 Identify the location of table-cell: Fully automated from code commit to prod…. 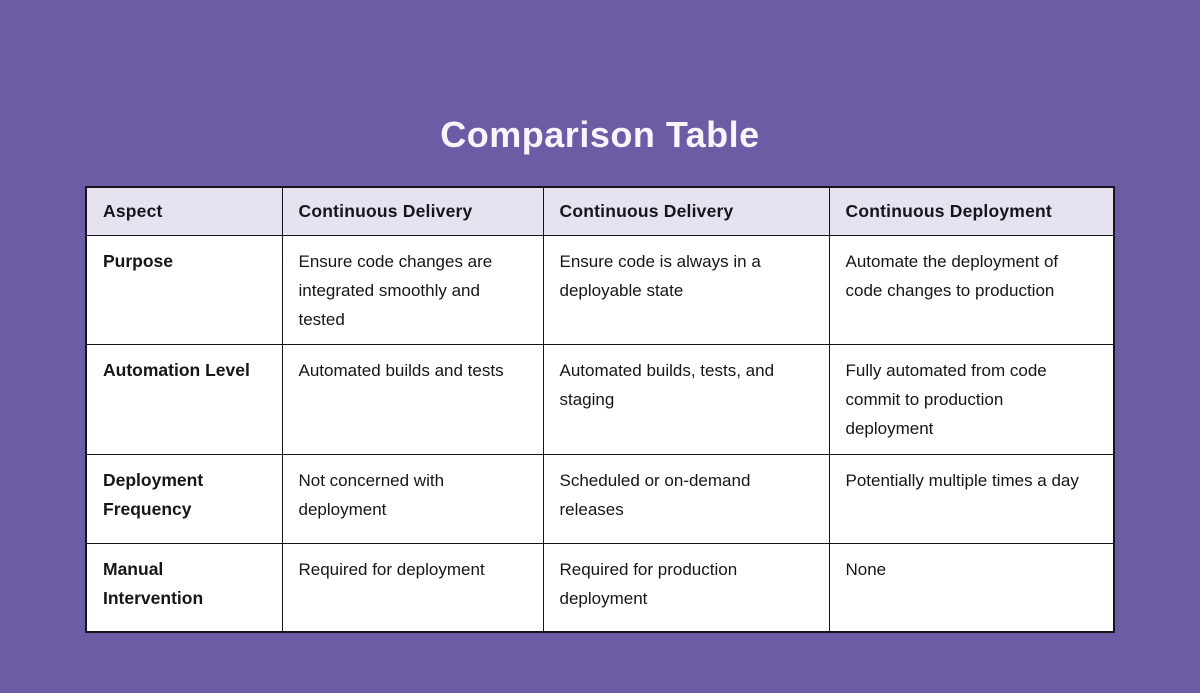
(971, 399).